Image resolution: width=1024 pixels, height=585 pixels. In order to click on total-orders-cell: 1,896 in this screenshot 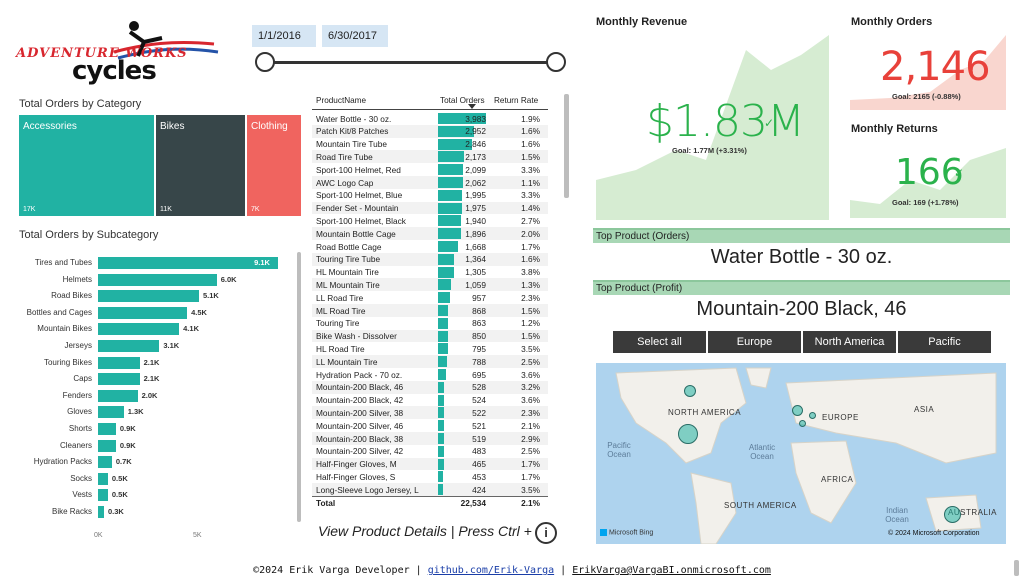, I will do `click(475, 233)`.